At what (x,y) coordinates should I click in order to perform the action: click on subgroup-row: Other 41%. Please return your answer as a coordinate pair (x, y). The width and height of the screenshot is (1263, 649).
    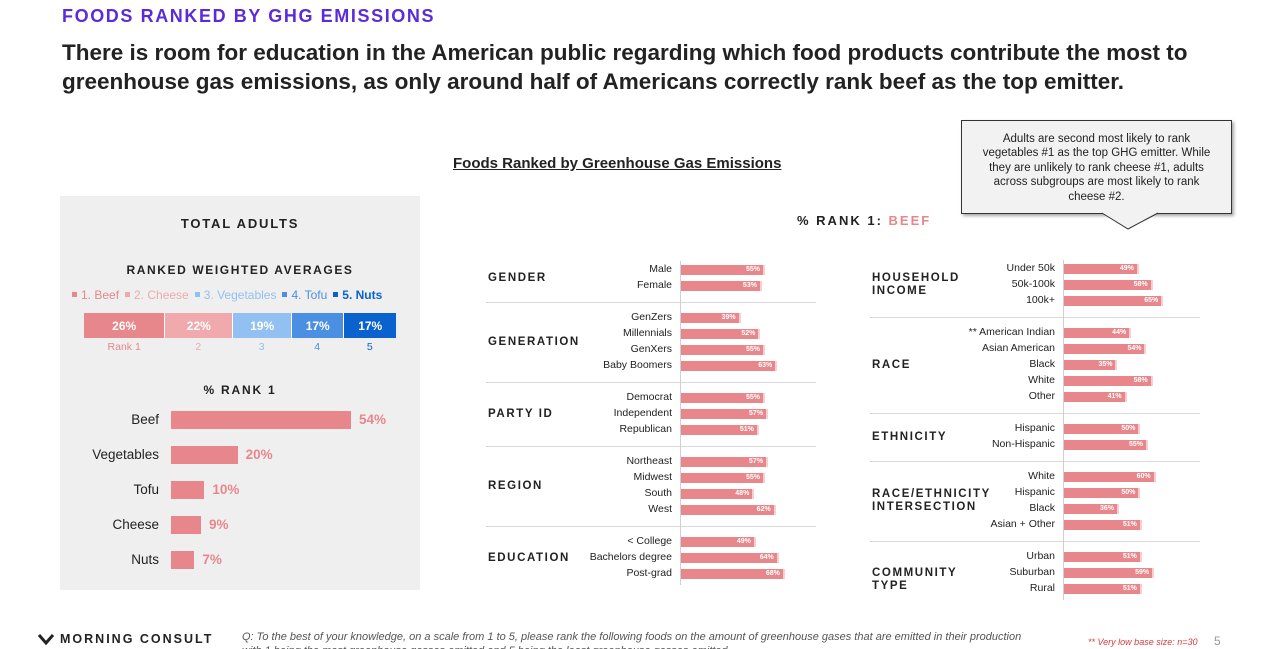
    Looking at the image, I should click on (631, 397).